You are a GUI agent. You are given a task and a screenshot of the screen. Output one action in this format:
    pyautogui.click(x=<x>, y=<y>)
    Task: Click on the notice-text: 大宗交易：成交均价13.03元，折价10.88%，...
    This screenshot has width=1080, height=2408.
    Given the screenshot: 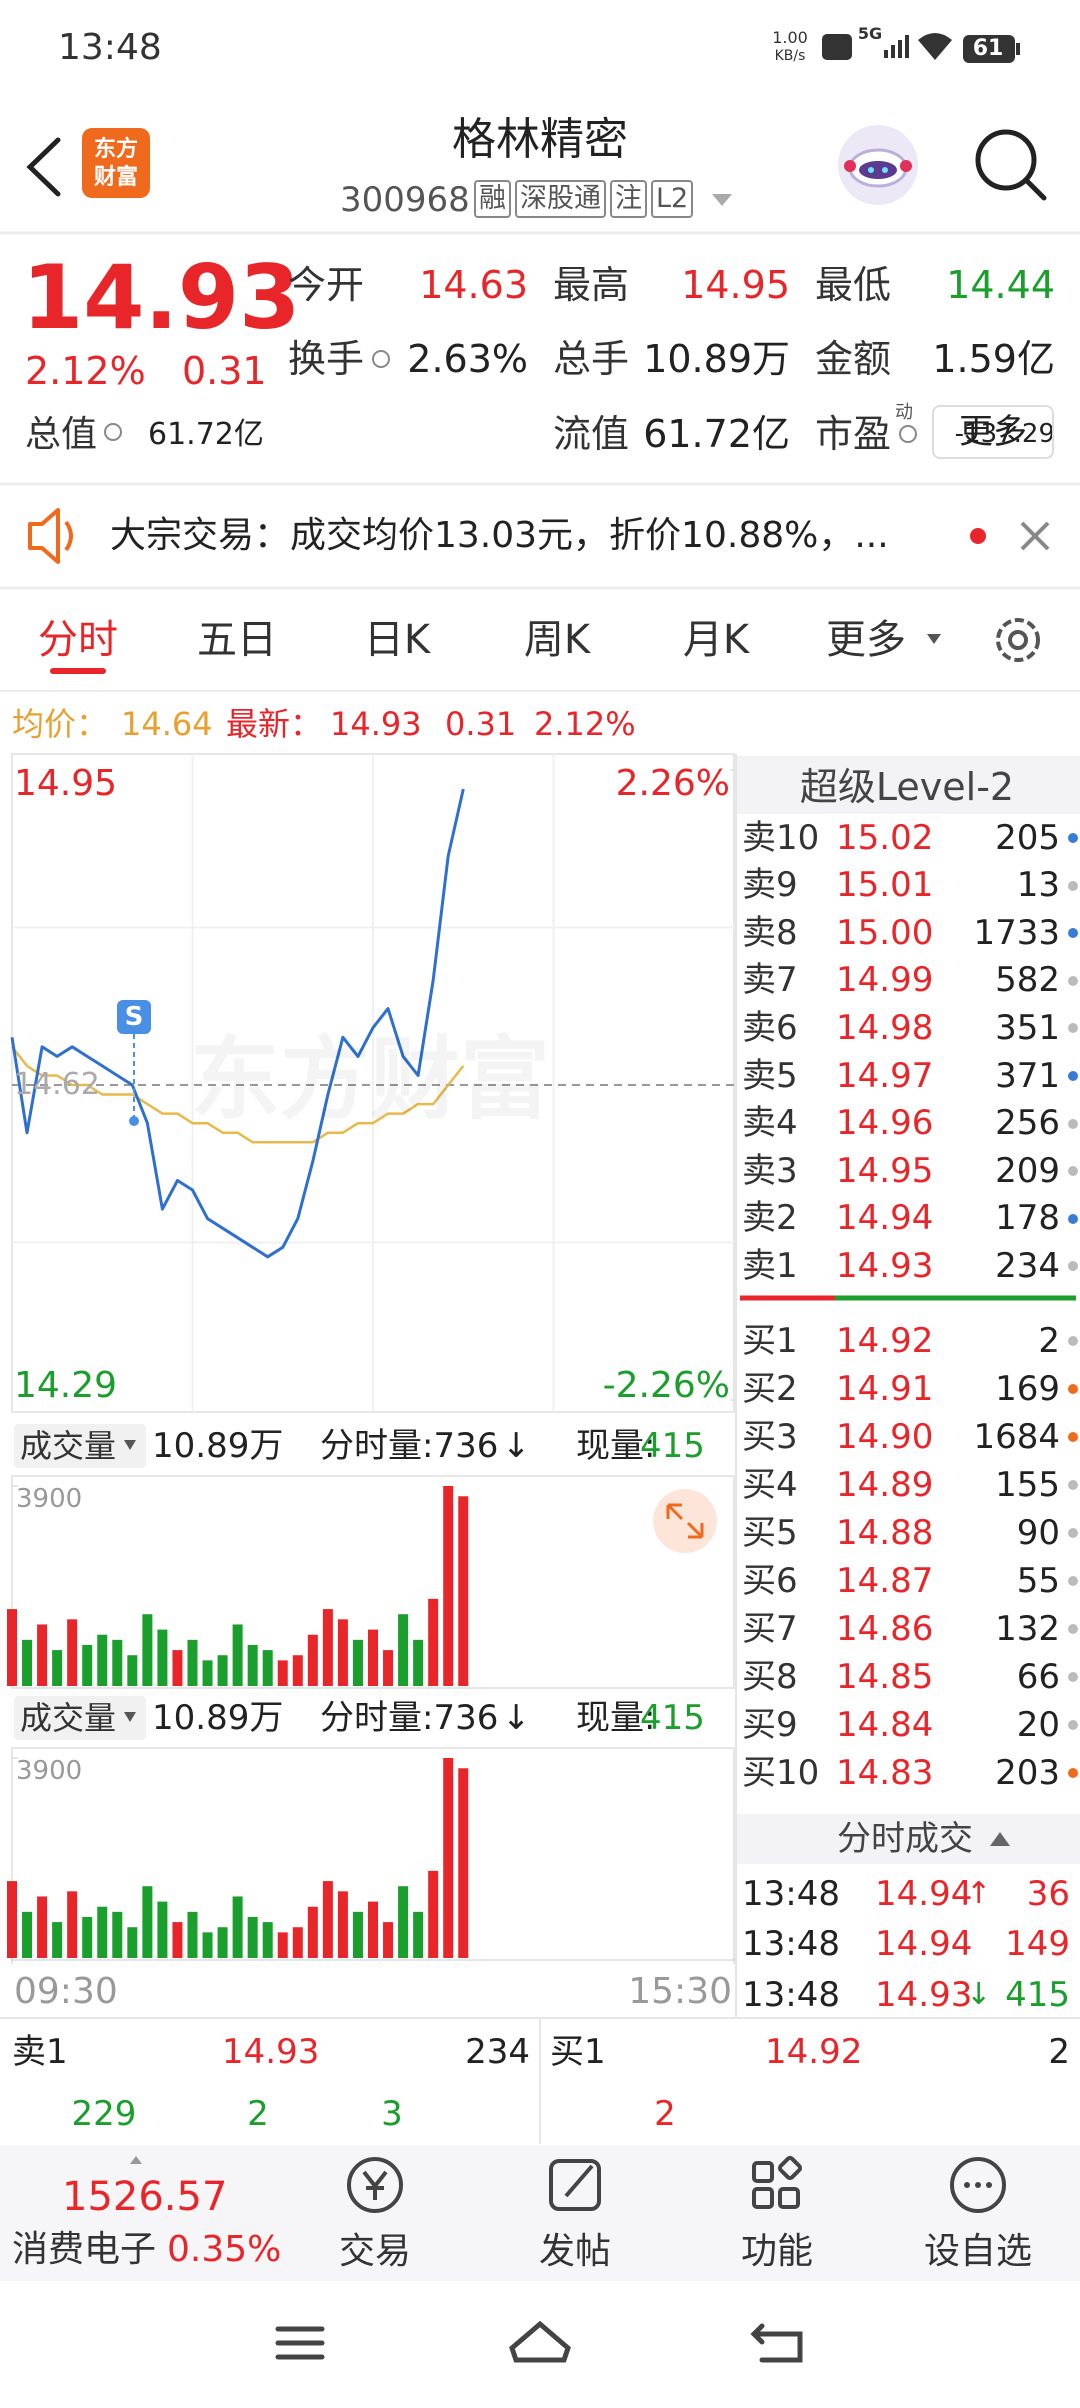 What is the action you would take?
    pyautogui.click(x=499, y=536)
    